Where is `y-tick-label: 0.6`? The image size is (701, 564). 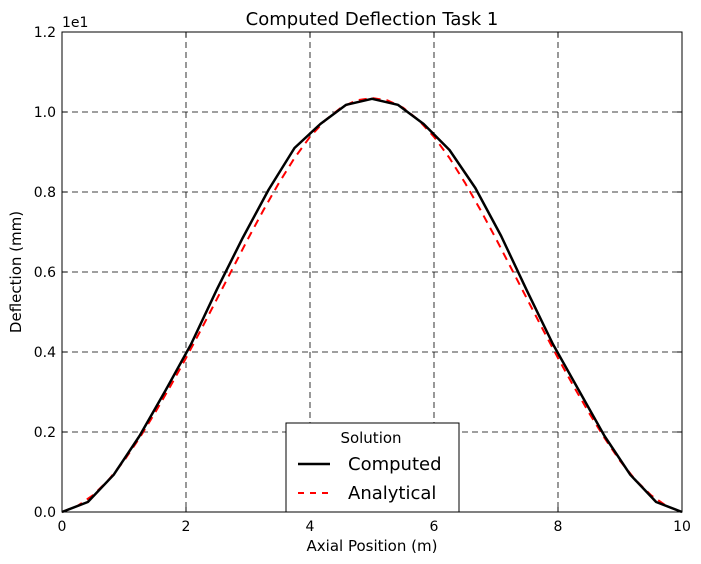 y-tick-label: 0.6 is located at coordinates (45, 273).